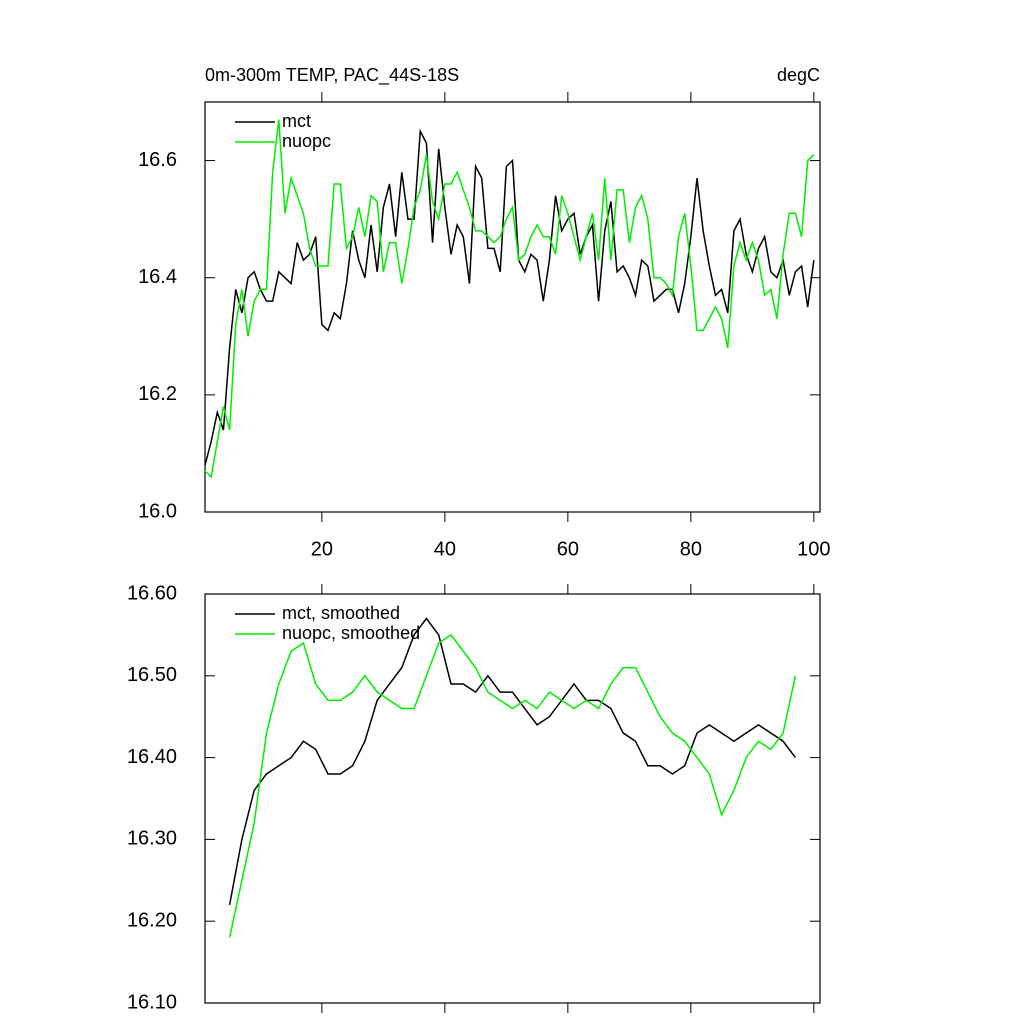 This screenshot has height=1024, width=1024. What do you see at coordinates (152, 593) in the screenshot?
I see `y-tick-label: 16.60` at bounding box center [152, 593].